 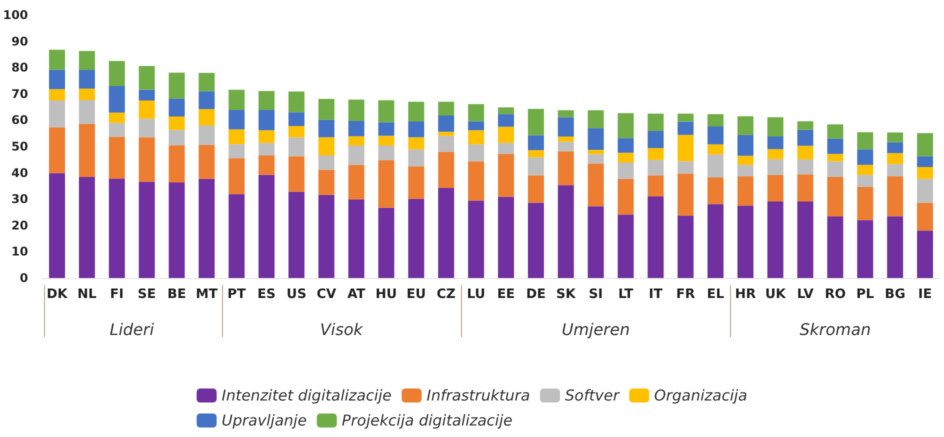 What do you see at coordinates (19, 147) in the screenshot?
I see `y-tick-label: 50` at bounding box center [19, 147].